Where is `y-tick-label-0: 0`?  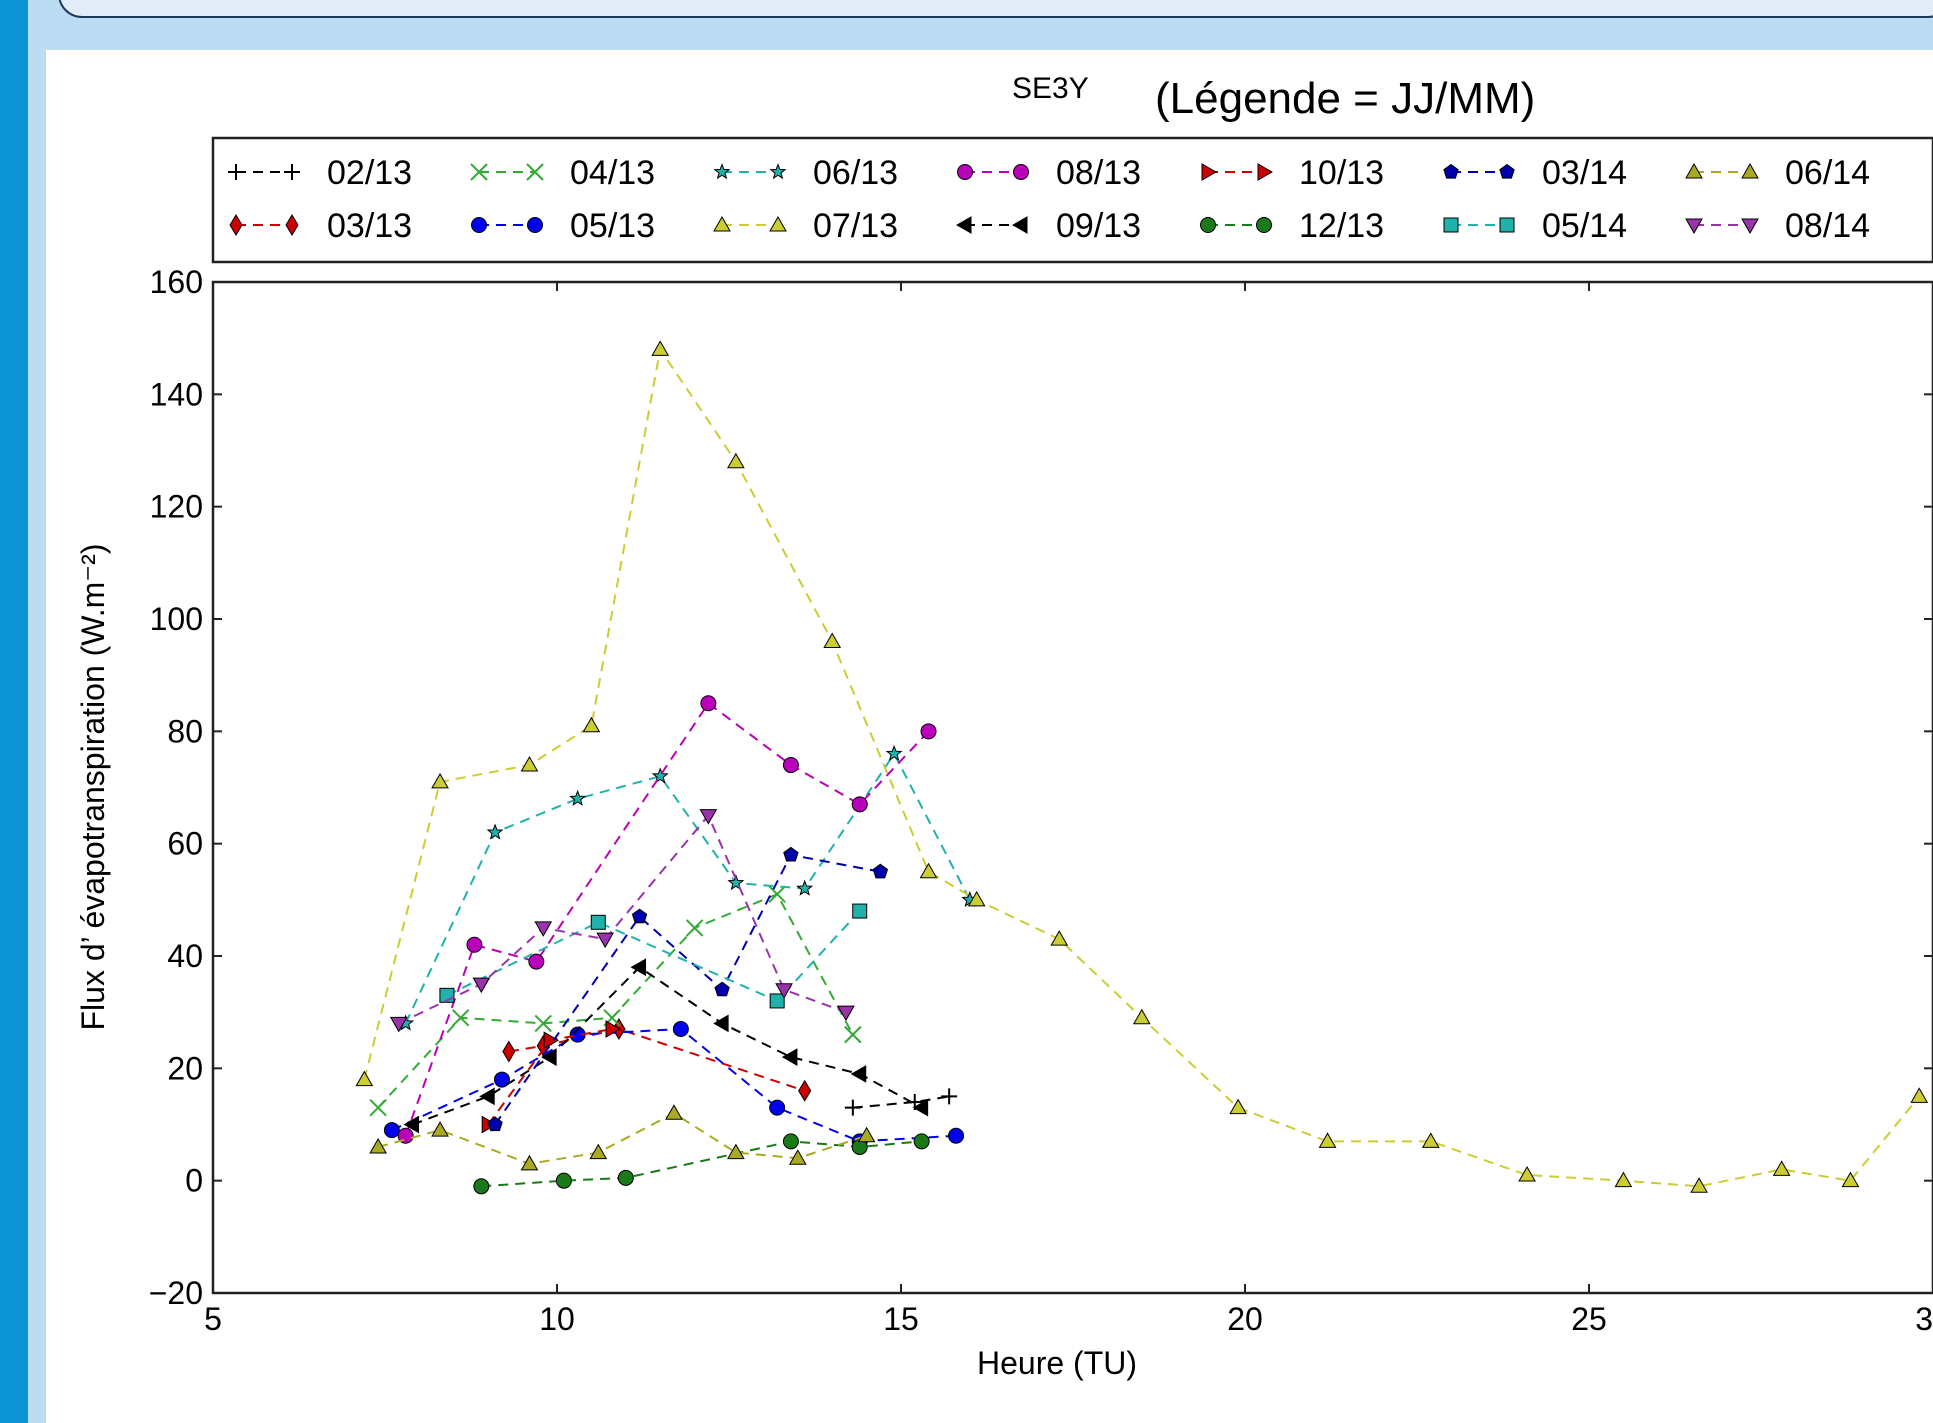 y-tick-label-0: 0 is located at coordinates (194, 1181).